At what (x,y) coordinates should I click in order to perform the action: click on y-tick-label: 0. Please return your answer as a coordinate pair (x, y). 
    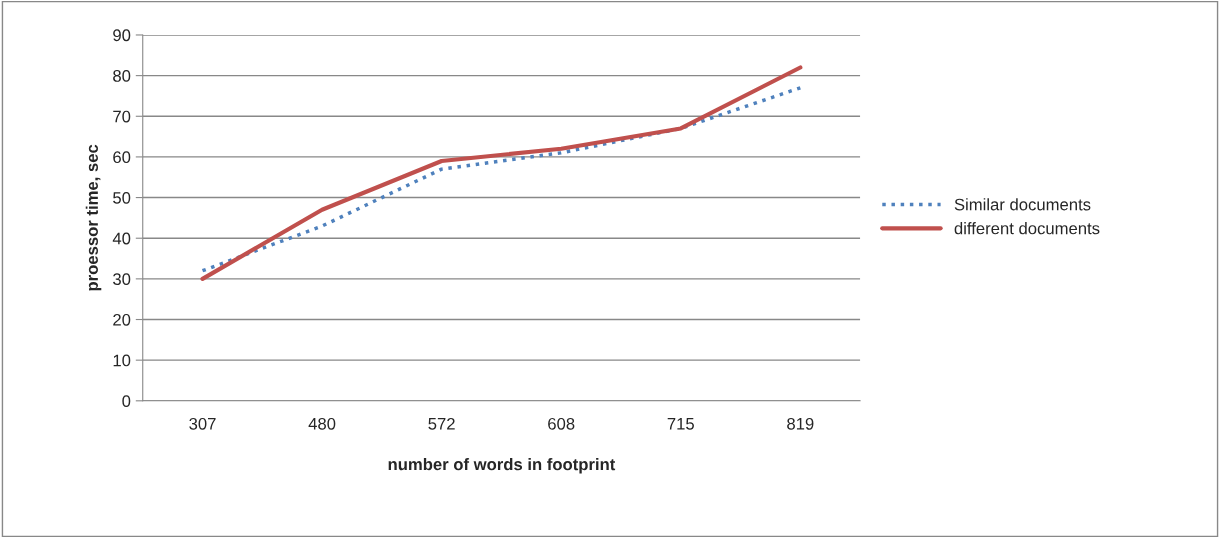
    Looking at the image, I should click on (126, 401).